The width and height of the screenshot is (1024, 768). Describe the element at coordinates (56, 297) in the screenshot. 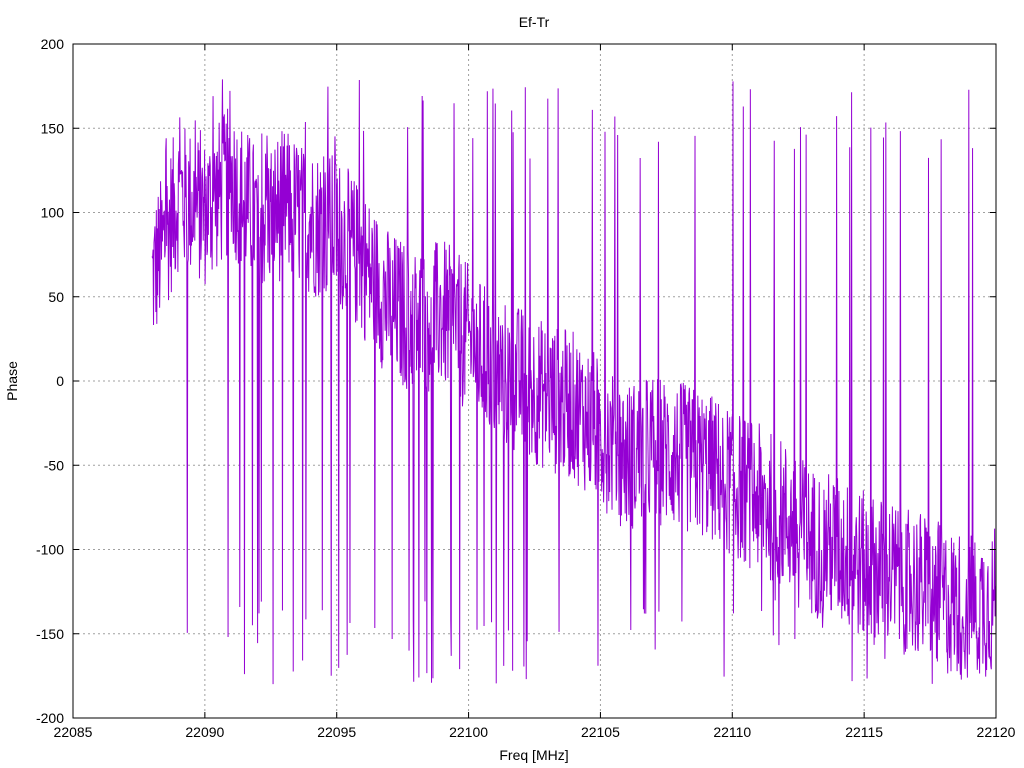

I see `y-tick-label: 50` at that location.